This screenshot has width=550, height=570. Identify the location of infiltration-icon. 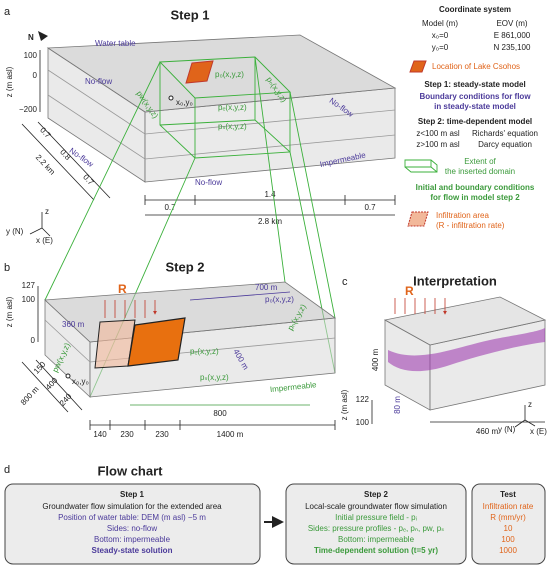
(418, 219).